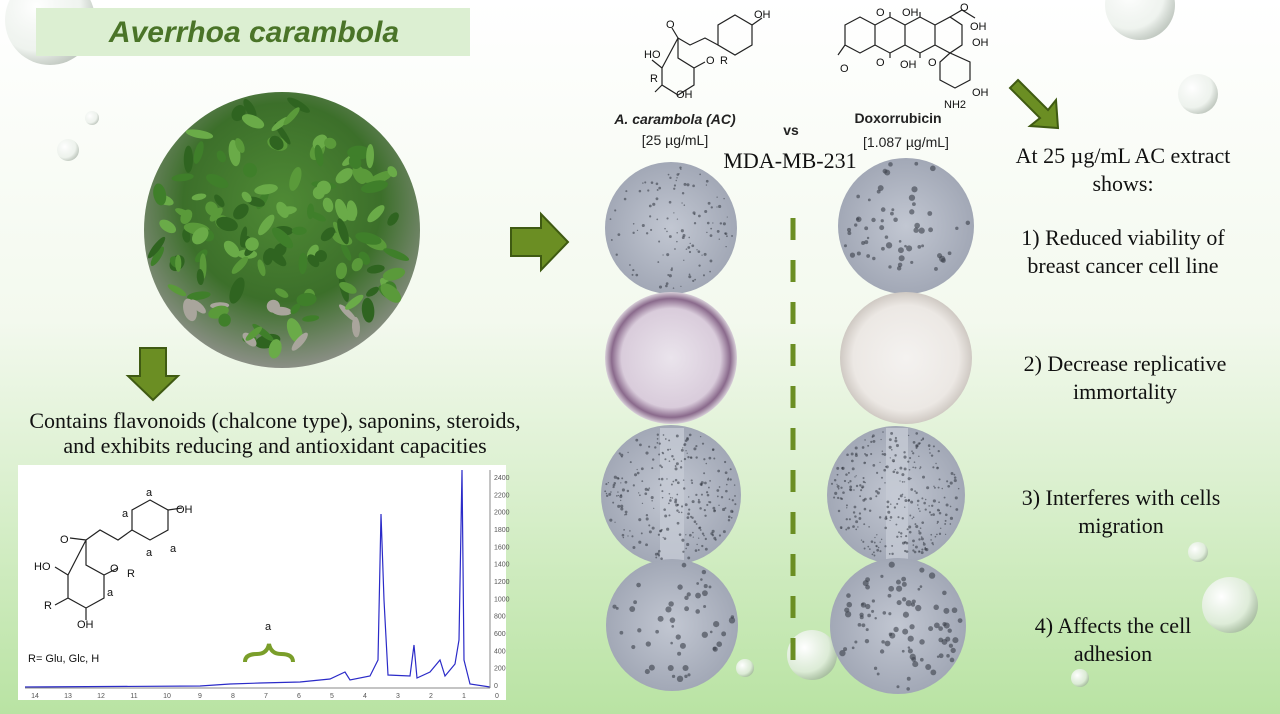  I want to click on colony-image-dox, so click(906, 358).